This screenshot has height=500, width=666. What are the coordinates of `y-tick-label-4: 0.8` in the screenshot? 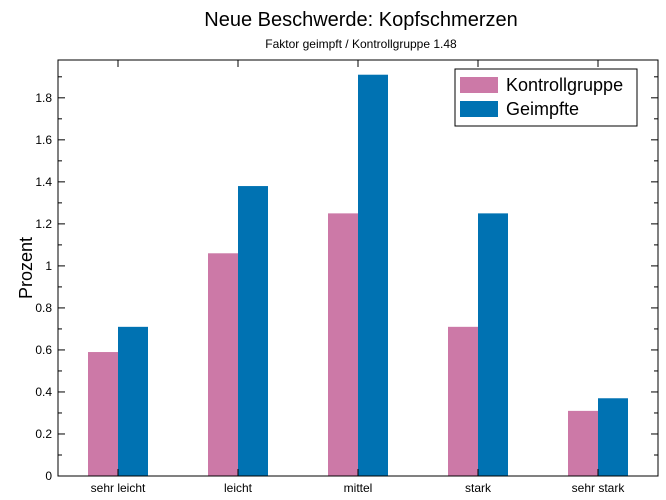 It's located at (43, 308).